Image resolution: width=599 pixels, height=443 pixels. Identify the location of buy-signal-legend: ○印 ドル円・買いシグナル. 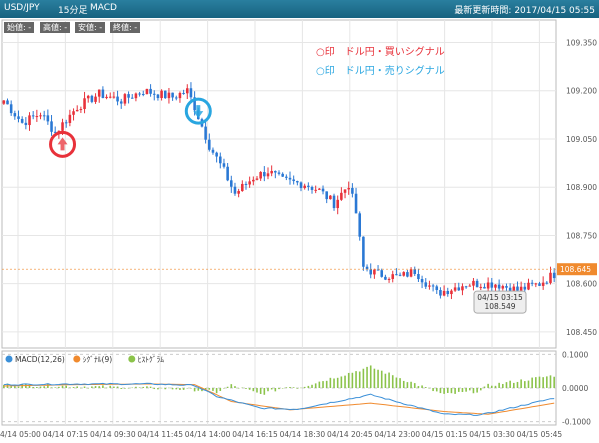
(380, 51).